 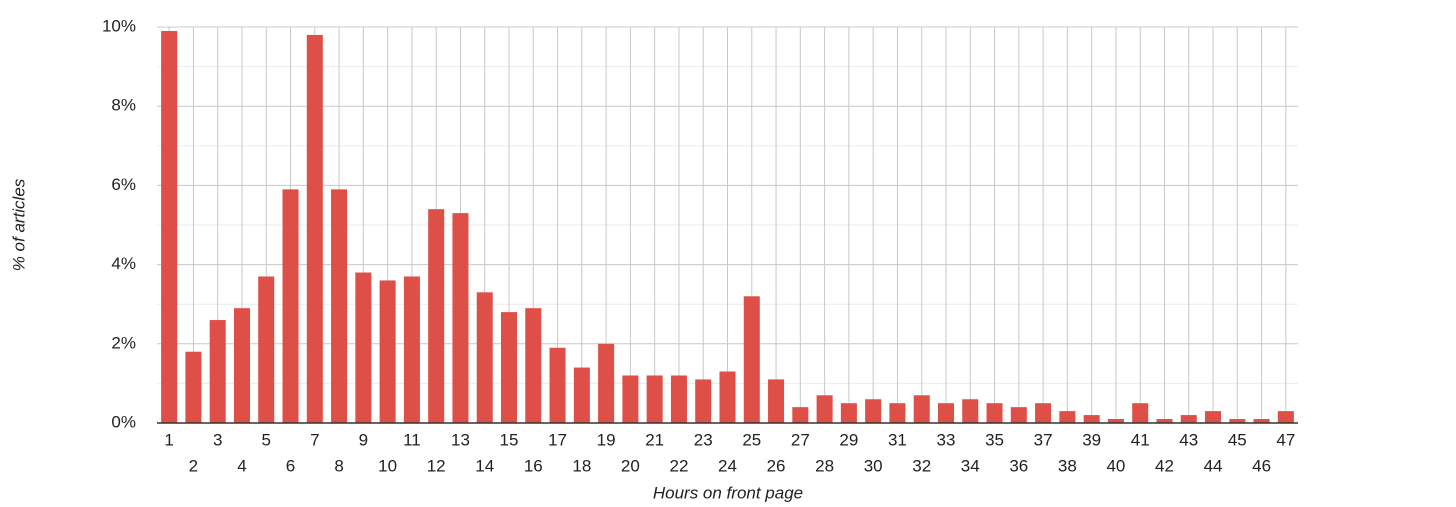 I want to click on x-tick-label: 17, so click(x=557, y=439).